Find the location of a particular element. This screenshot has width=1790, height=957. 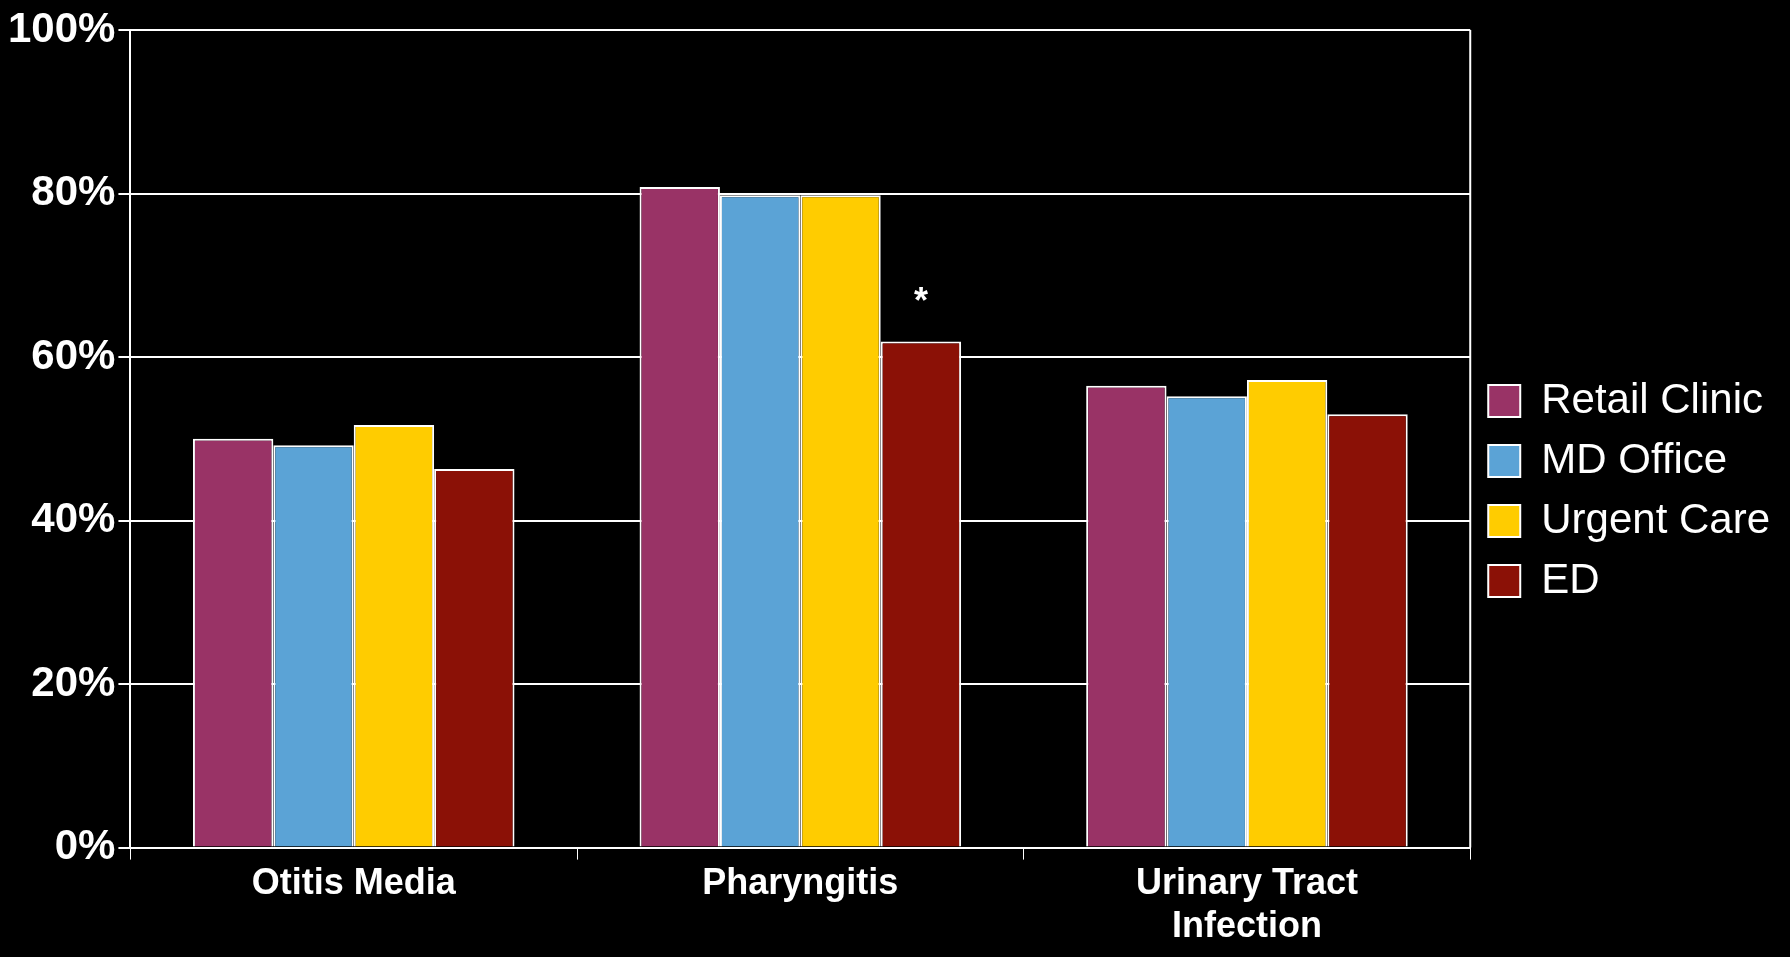

legend-label: ED is located at coordinates (1570, 578).